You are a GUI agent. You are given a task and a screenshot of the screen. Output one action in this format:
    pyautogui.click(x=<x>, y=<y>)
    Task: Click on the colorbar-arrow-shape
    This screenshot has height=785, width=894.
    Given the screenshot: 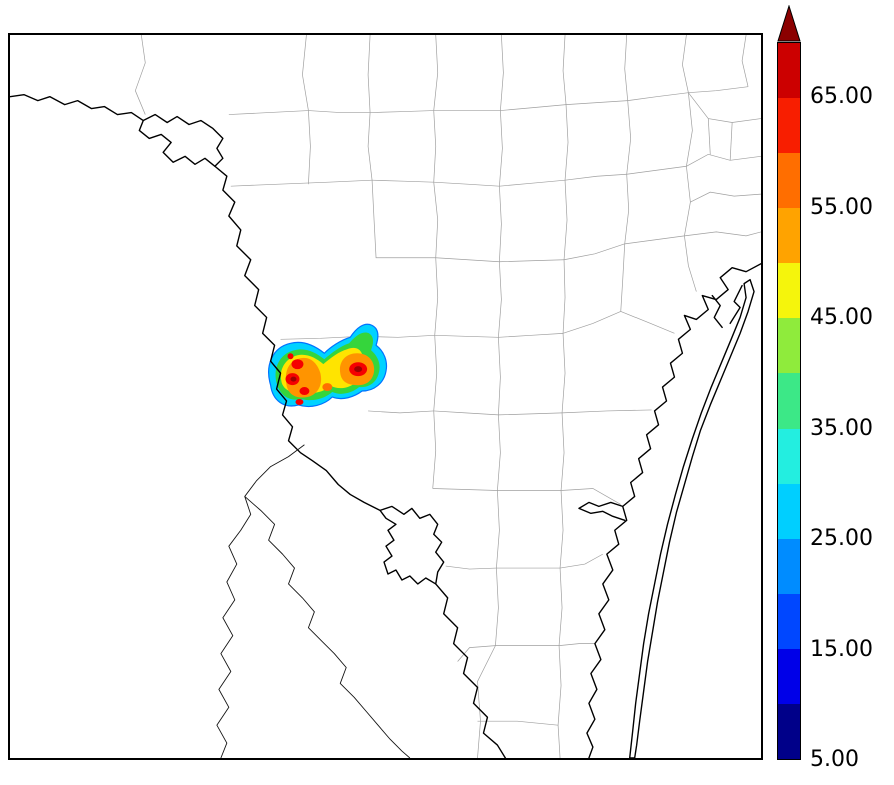 What is the action you would take?
    pyautogui.click(x=789, y=23)
    